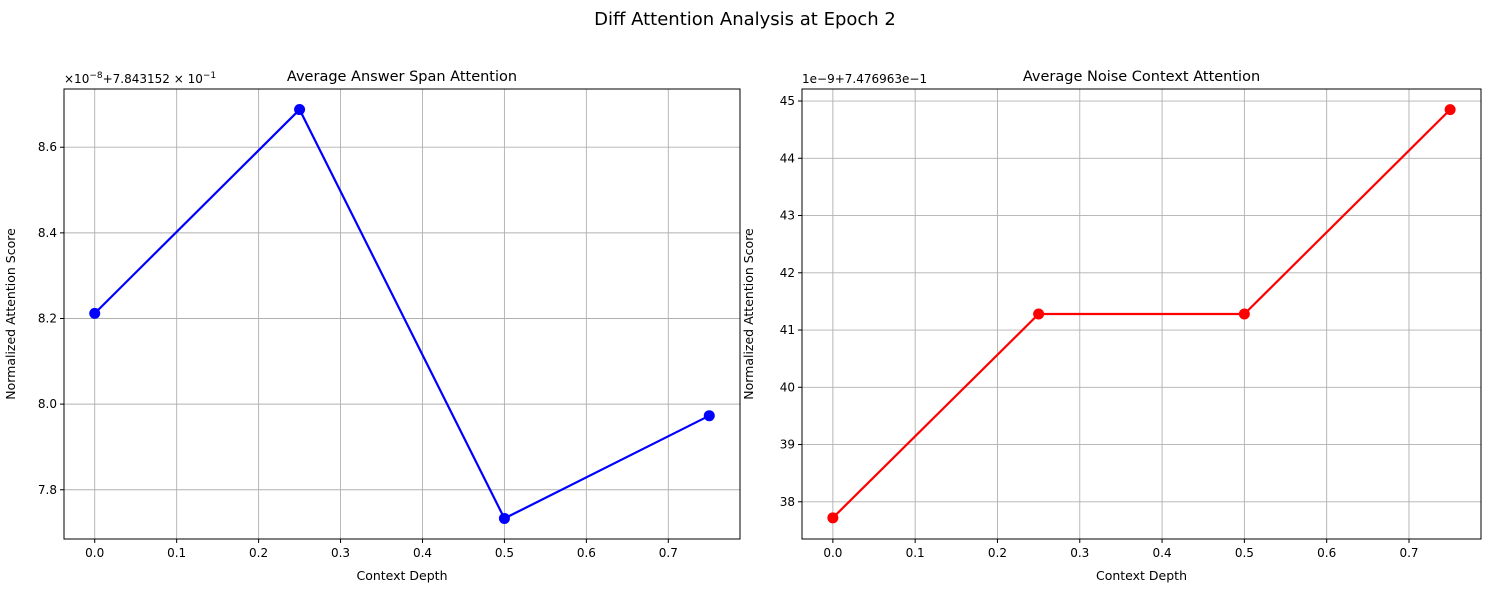 The height and width of the screenshot is (592, 1490). Describe the element at coordinates (47, 404) in the screenshot. I see `y-tick-label: 8.0` at that location.